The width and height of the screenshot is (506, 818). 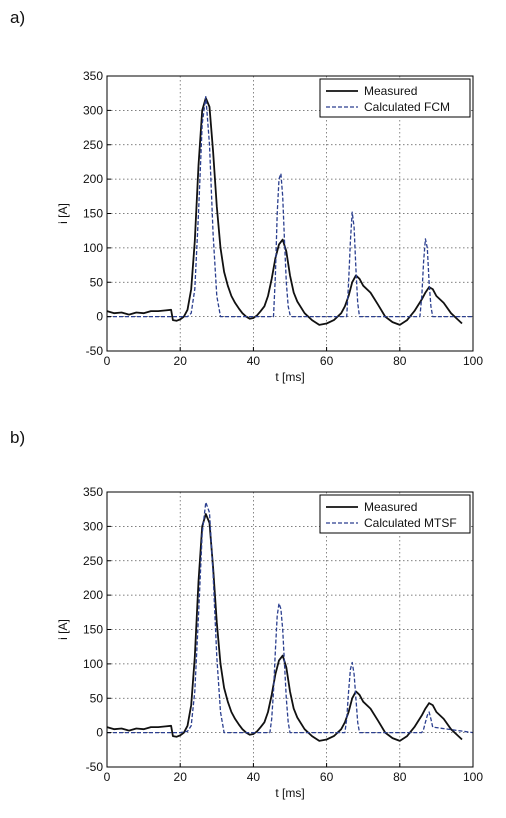 I want to click on legend: Measured Calculated FCM, so click(x=395, y=98).